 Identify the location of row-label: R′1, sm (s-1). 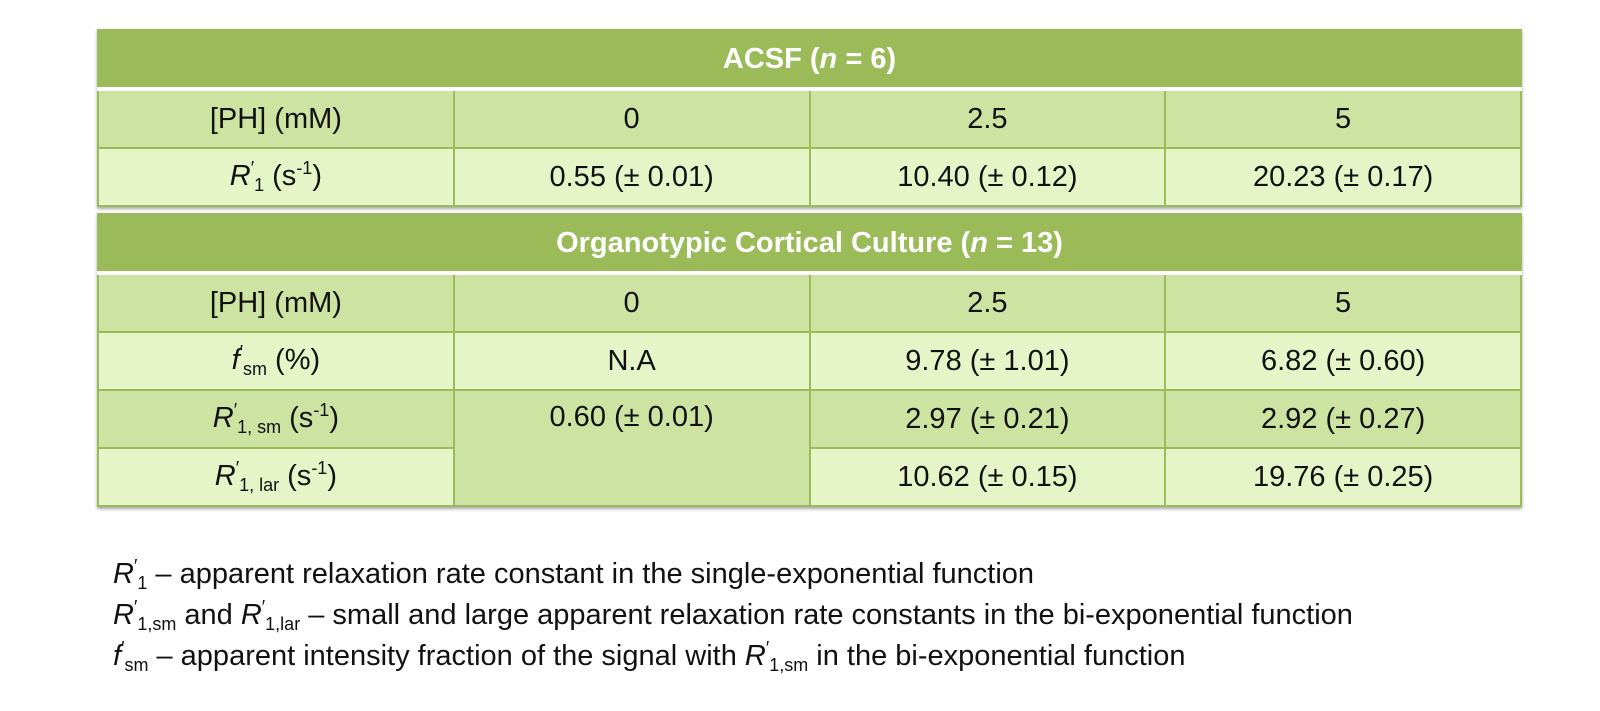
(276, 419).